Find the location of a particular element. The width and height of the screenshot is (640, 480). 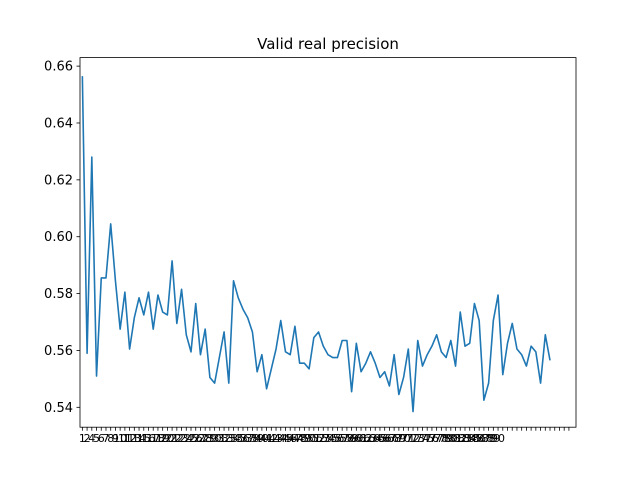

x-tick-label: 77 is located at coordinates (437, 438).